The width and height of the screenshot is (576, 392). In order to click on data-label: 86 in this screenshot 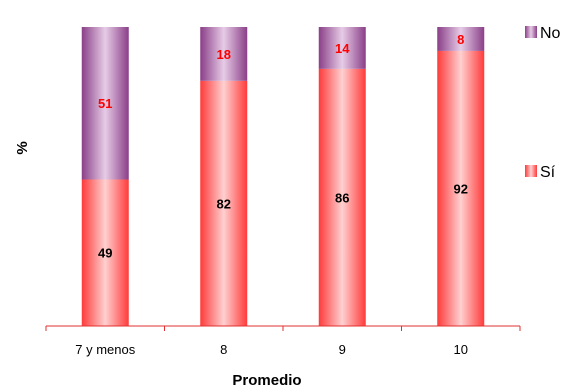, I will do `click(342, 197)`.